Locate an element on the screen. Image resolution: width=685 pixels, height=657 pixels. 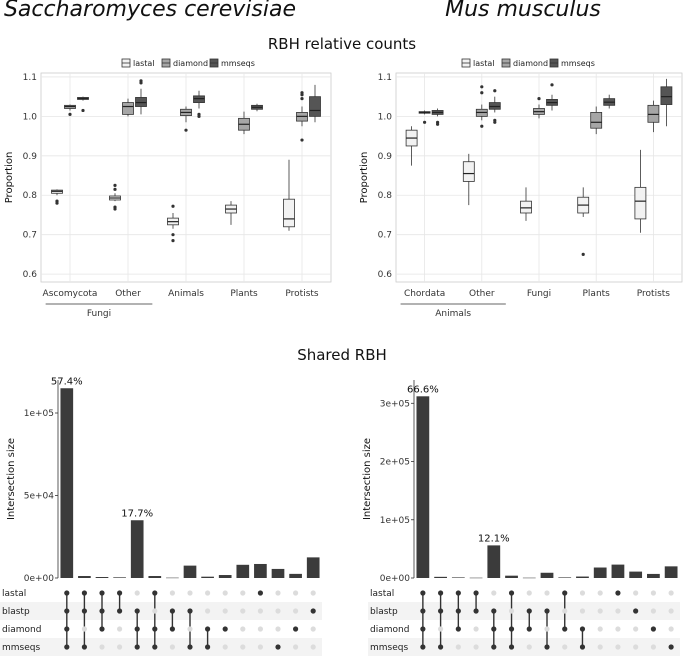
x-tick-label-chordata: Chordata is located at coordinates (424, 294).